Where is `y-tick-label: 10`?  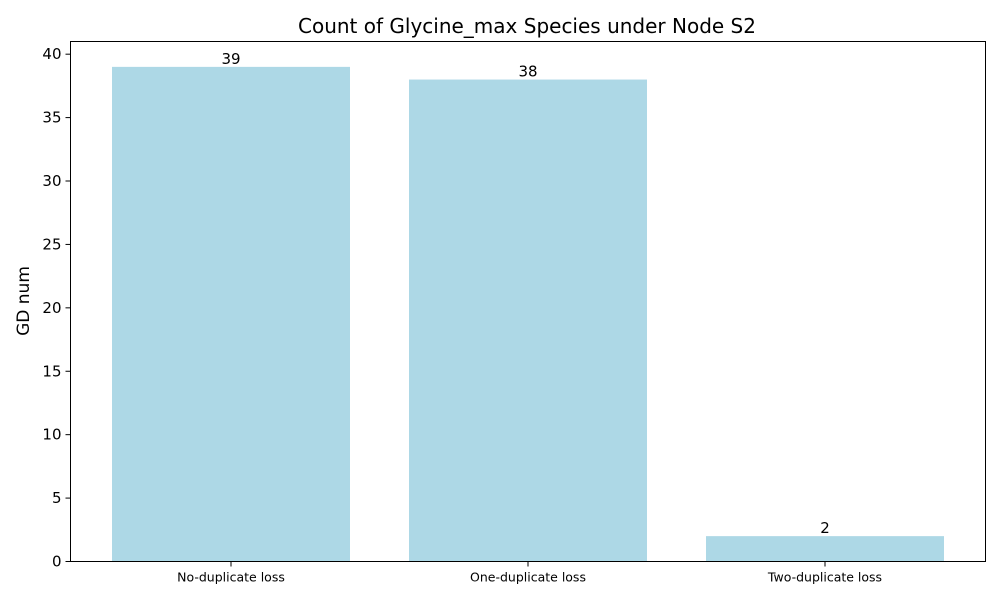
y-tick-label: 10 is located at coordinates (51, 435).